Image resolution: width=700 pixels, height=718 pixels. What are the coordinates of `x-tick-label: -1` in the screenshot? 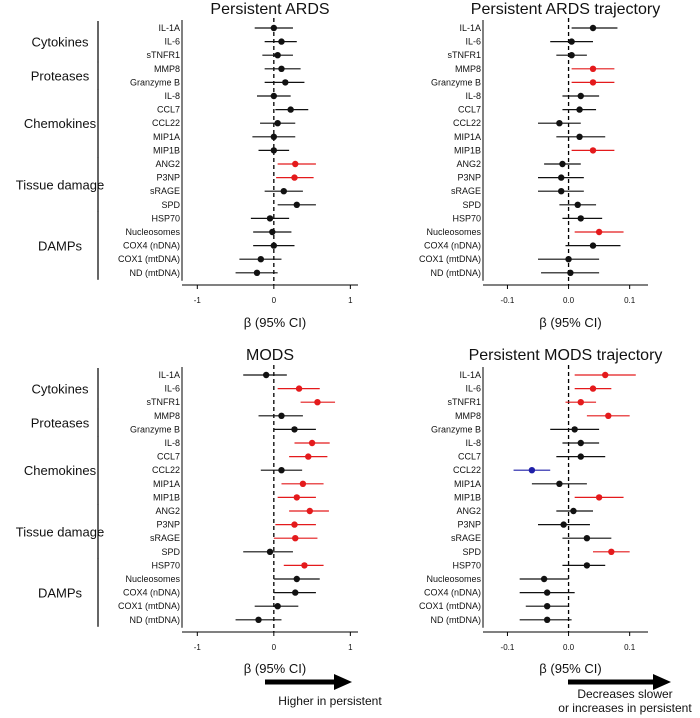 It's located at (198, 647).